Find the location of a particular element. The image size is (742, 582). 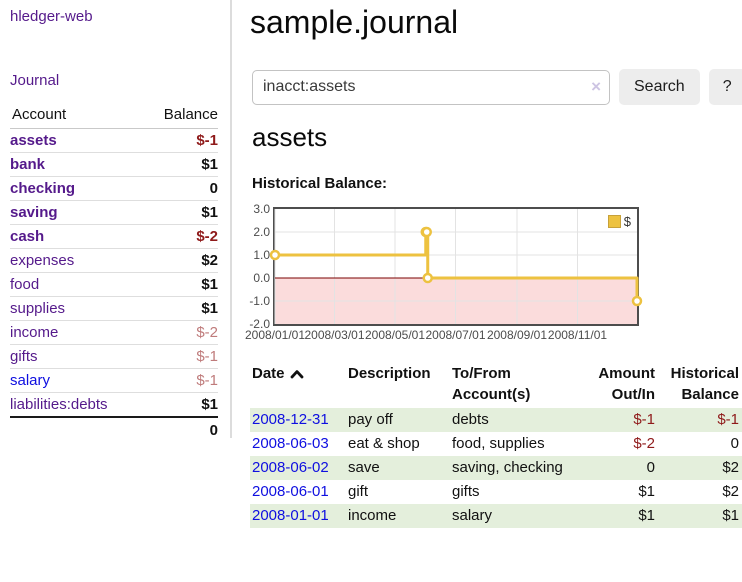

x-axis-tick-label: 2008/03/01 is located at coordinates (334, 335).